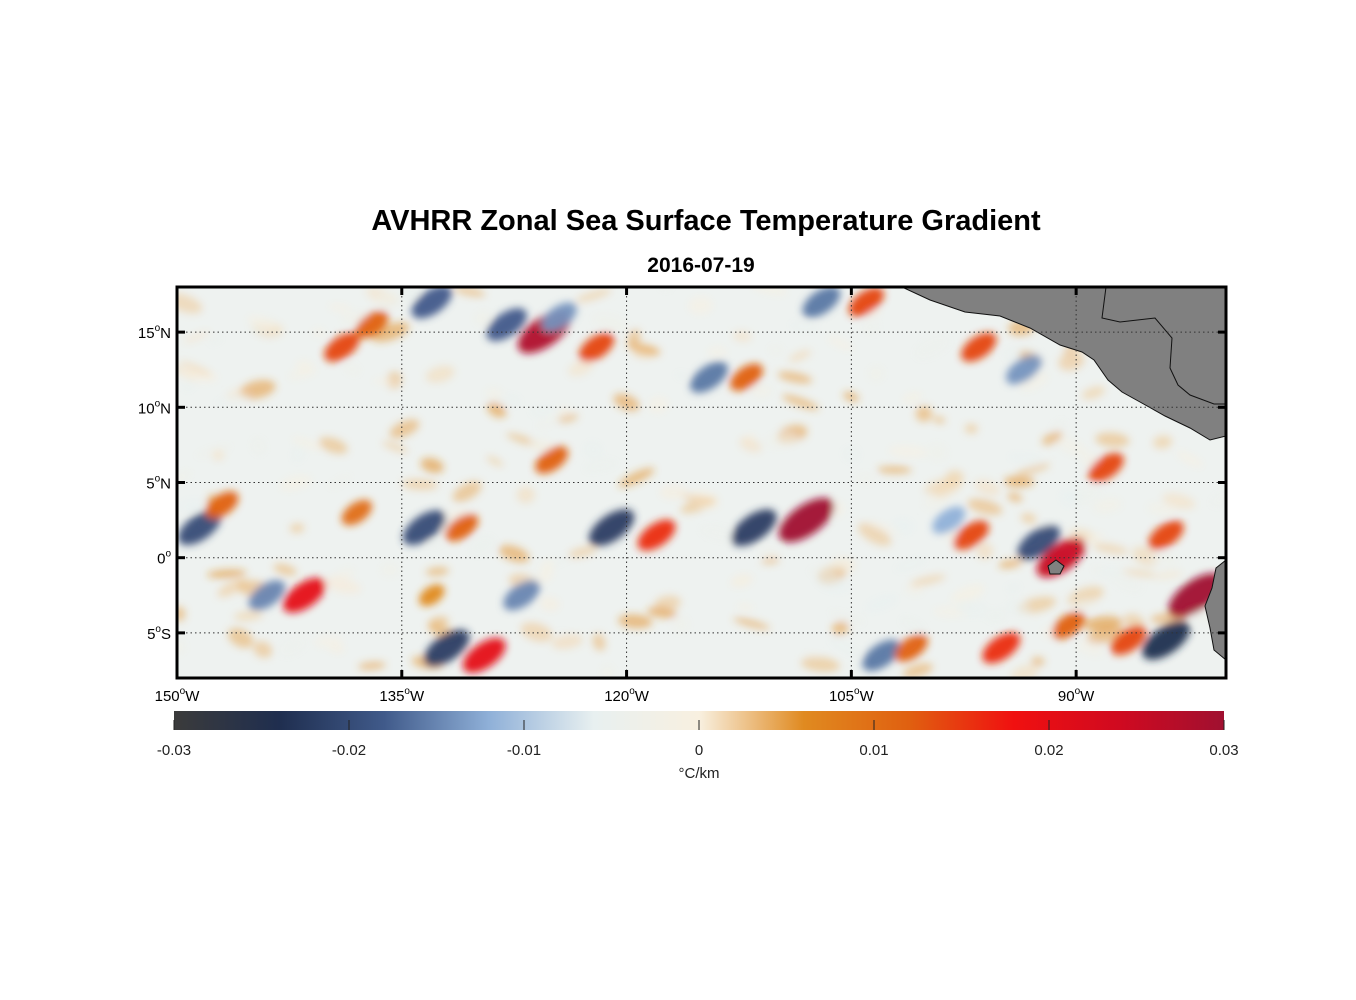  Describe the element at coordinates (1215, 610) in the screenshot. I see `south-america-coast` at that location.